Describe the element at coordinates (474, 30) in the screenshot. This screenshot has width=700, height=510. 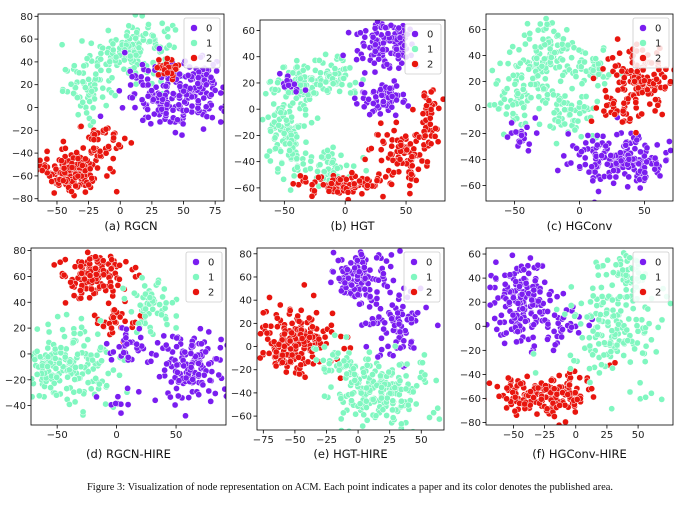
I see `y-tick-label: 60` at that location.